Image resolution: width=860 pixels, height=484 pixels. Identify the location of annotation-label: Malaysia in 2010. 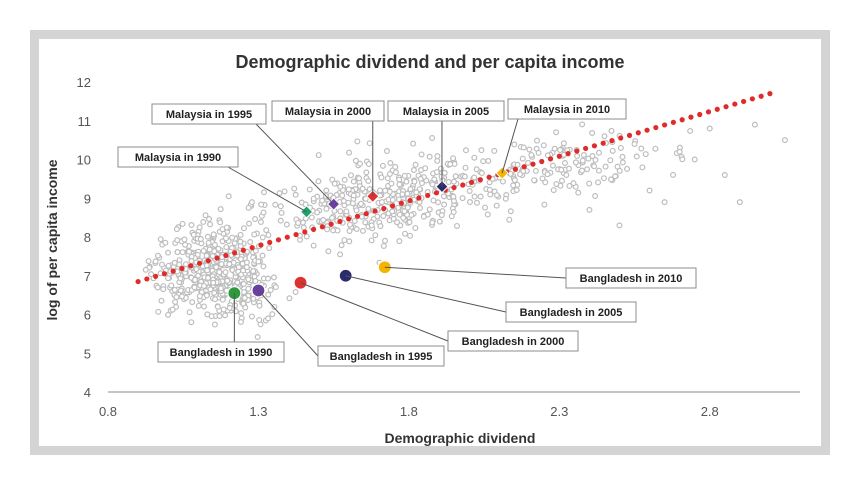
(567, 110).